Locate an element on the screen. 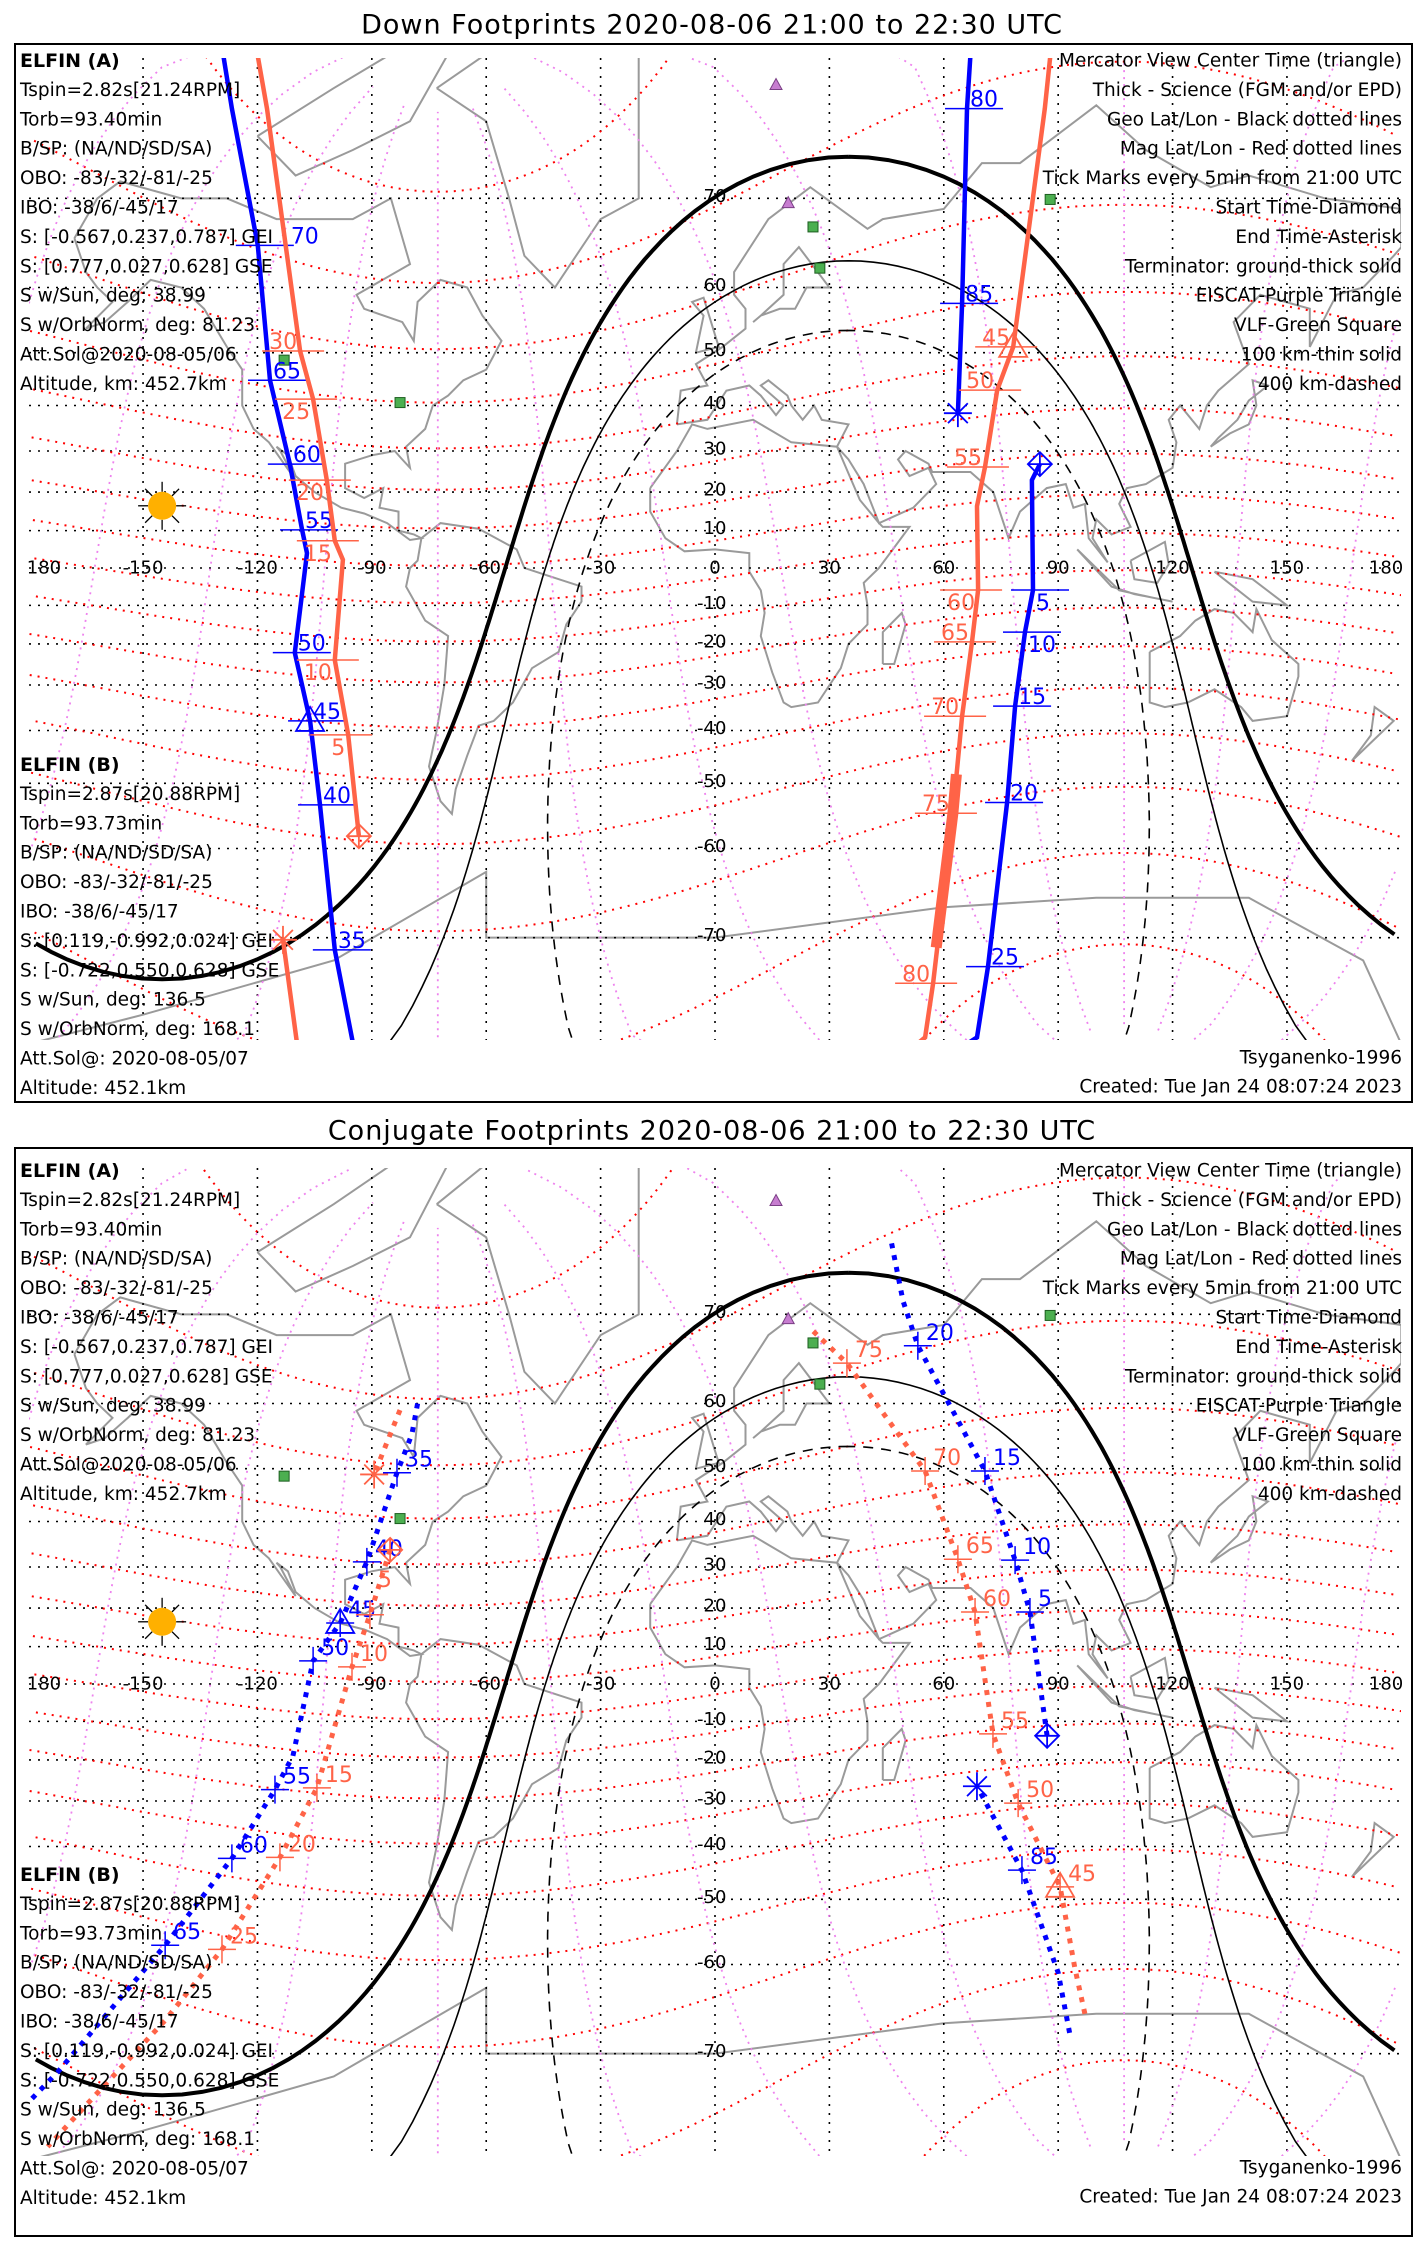 The image size is (1425, 2250). satellite-name: ELFIN (A) is located at coordinates (70, 1171).